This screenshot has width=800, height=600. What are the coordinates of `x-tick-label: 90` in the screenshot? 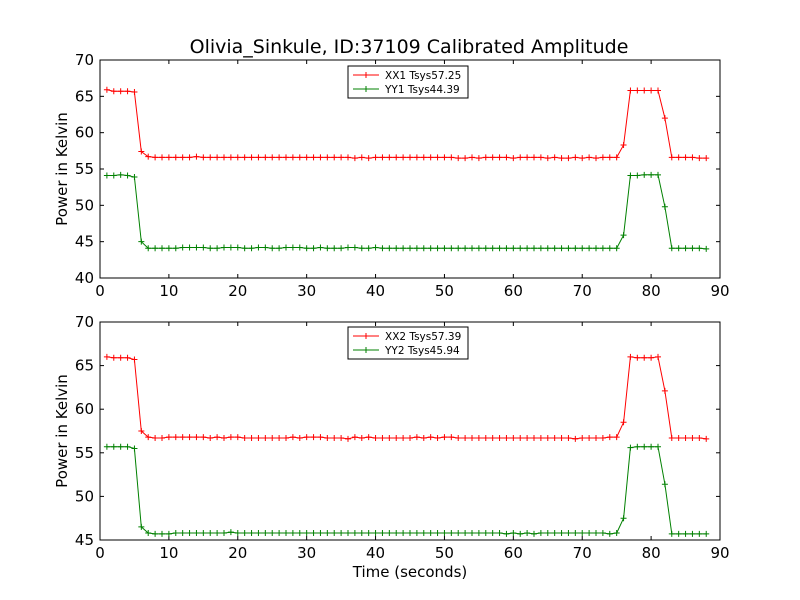 It's located at (719, 291).